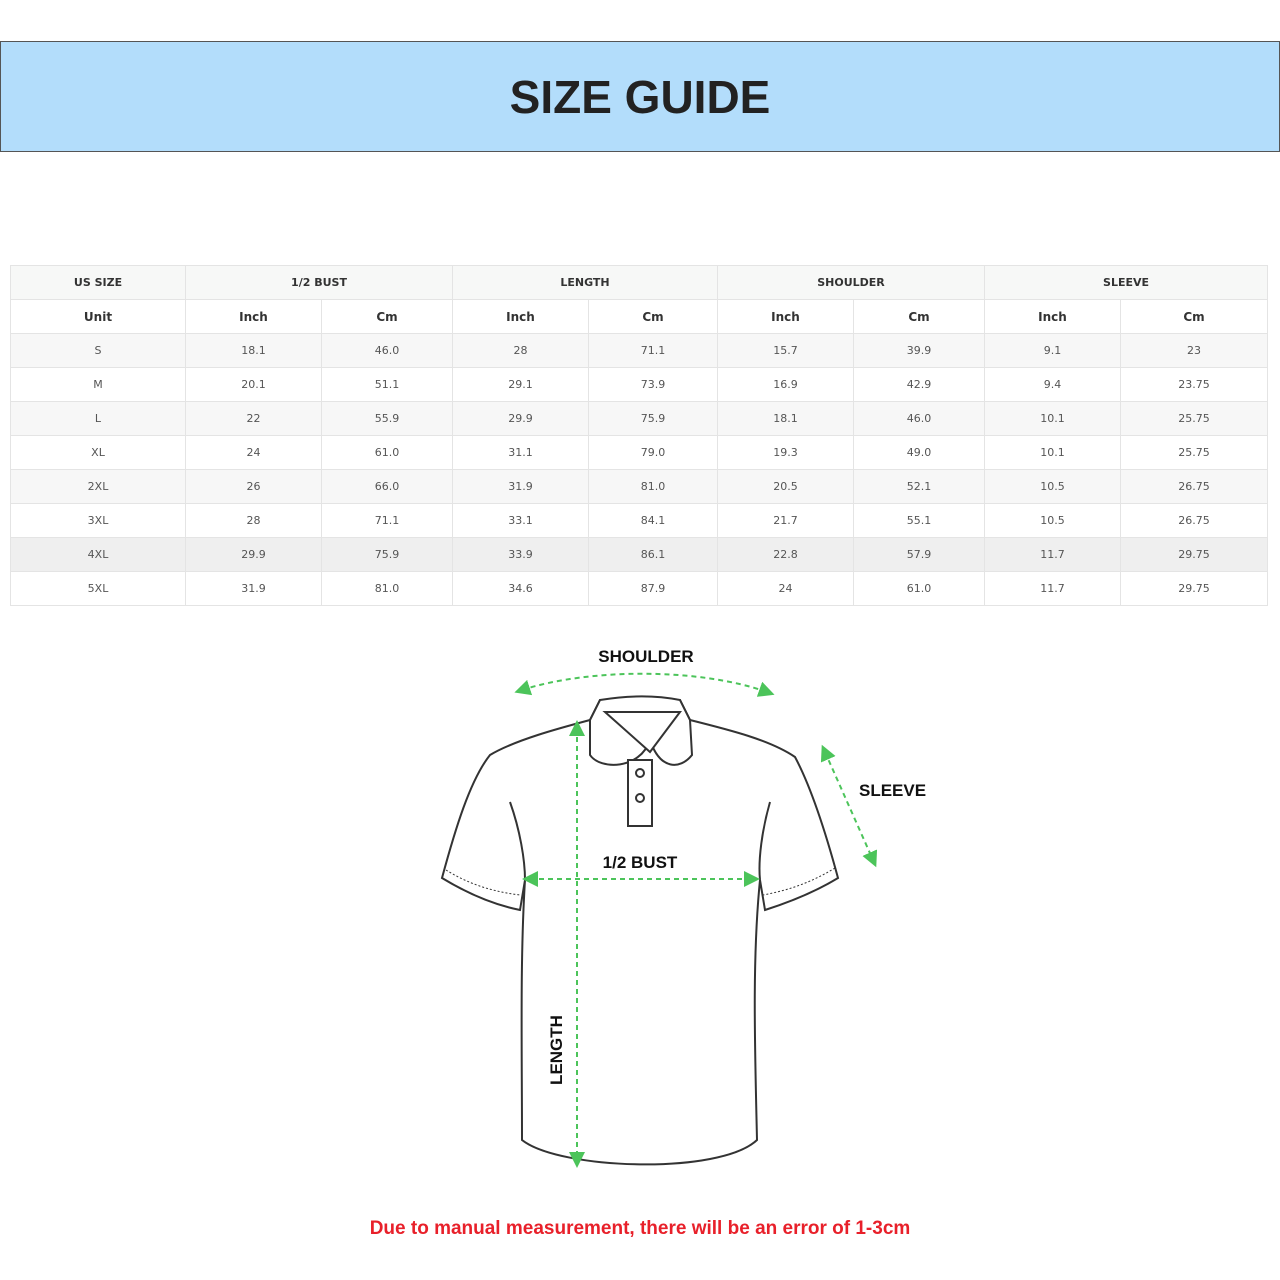 The image size is (1280, 1280). I want to click on value-cell: 24, so click(785, 588).